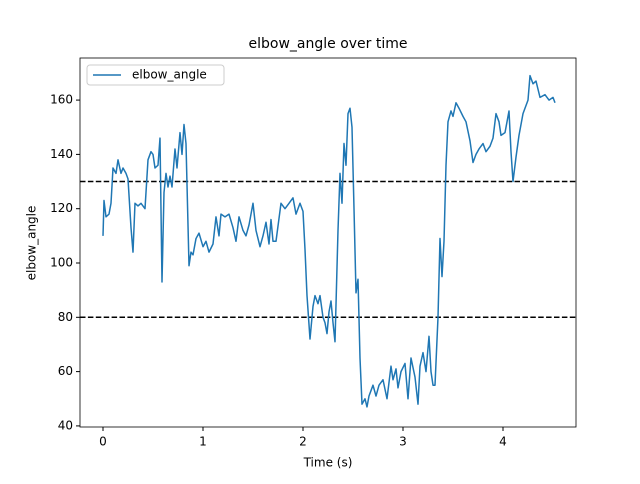 The height and width of the screenshot is (484, 640). Describe the element at coordinates (61, 154) in the screenshot. I see `y-tick-label: 140` at that location.